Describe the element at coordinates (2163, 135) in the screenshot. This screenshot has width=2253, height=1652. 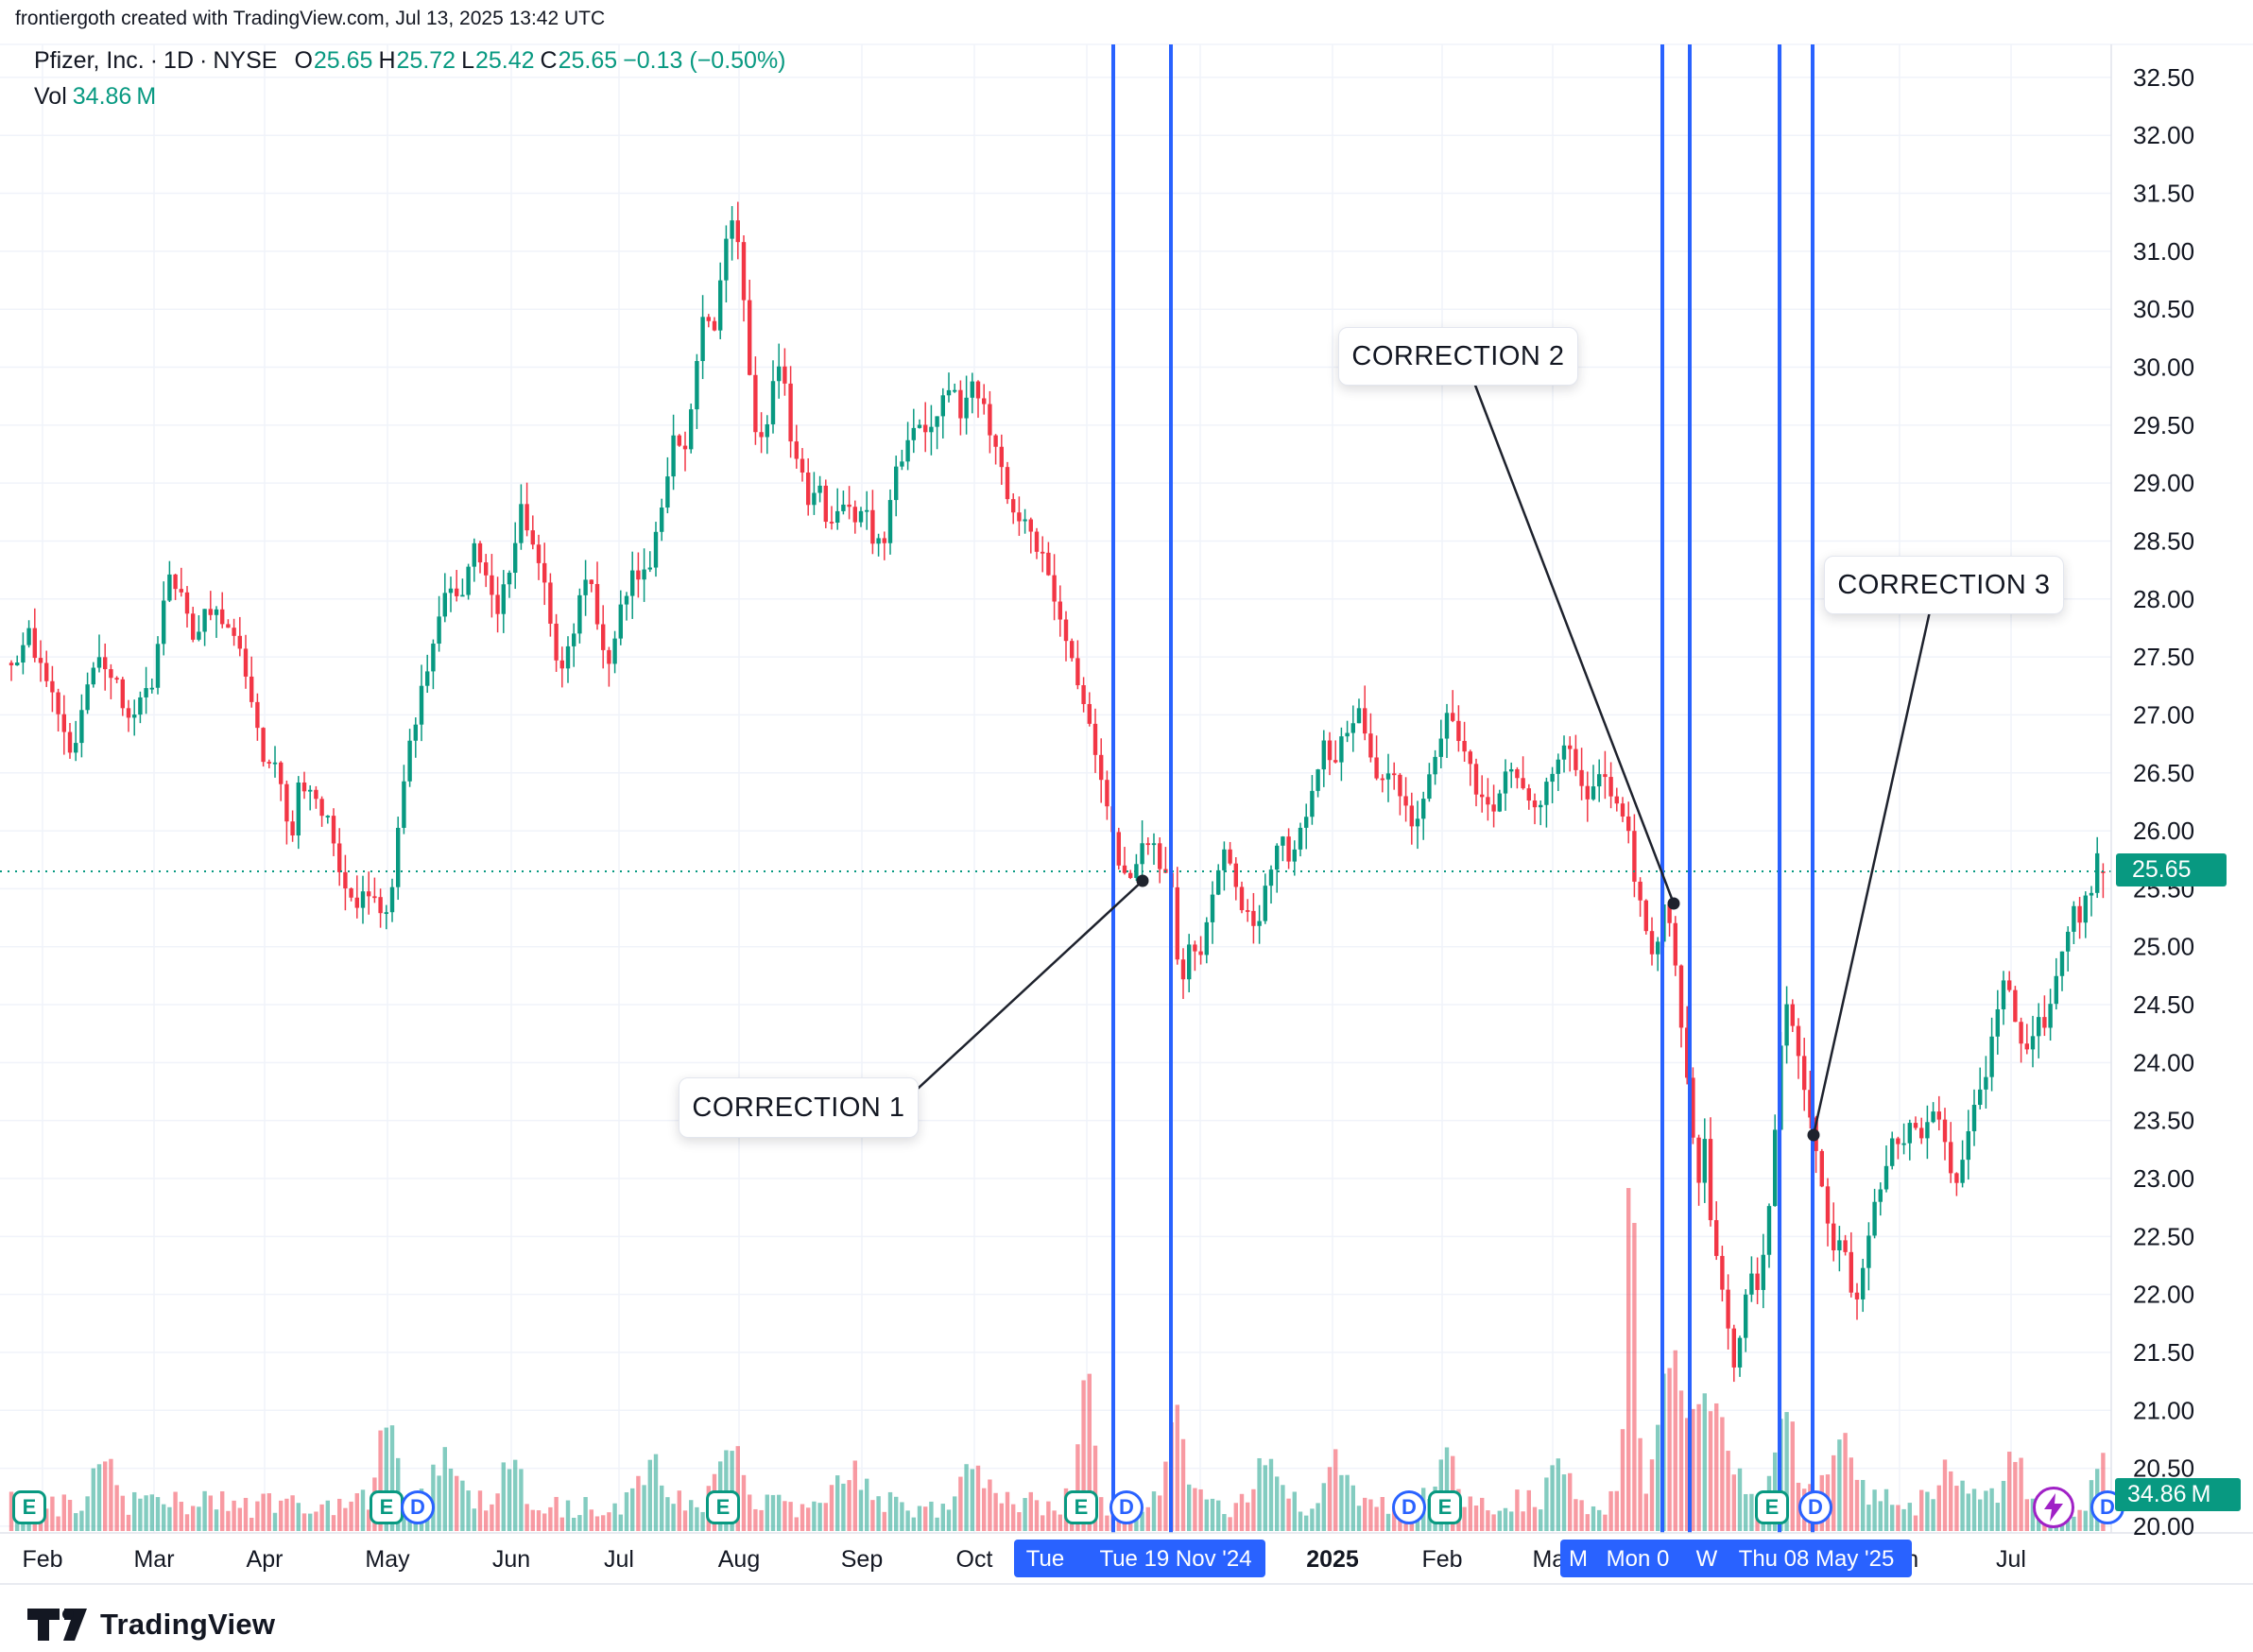
I see `price-axis-label: 32.00` at that location.